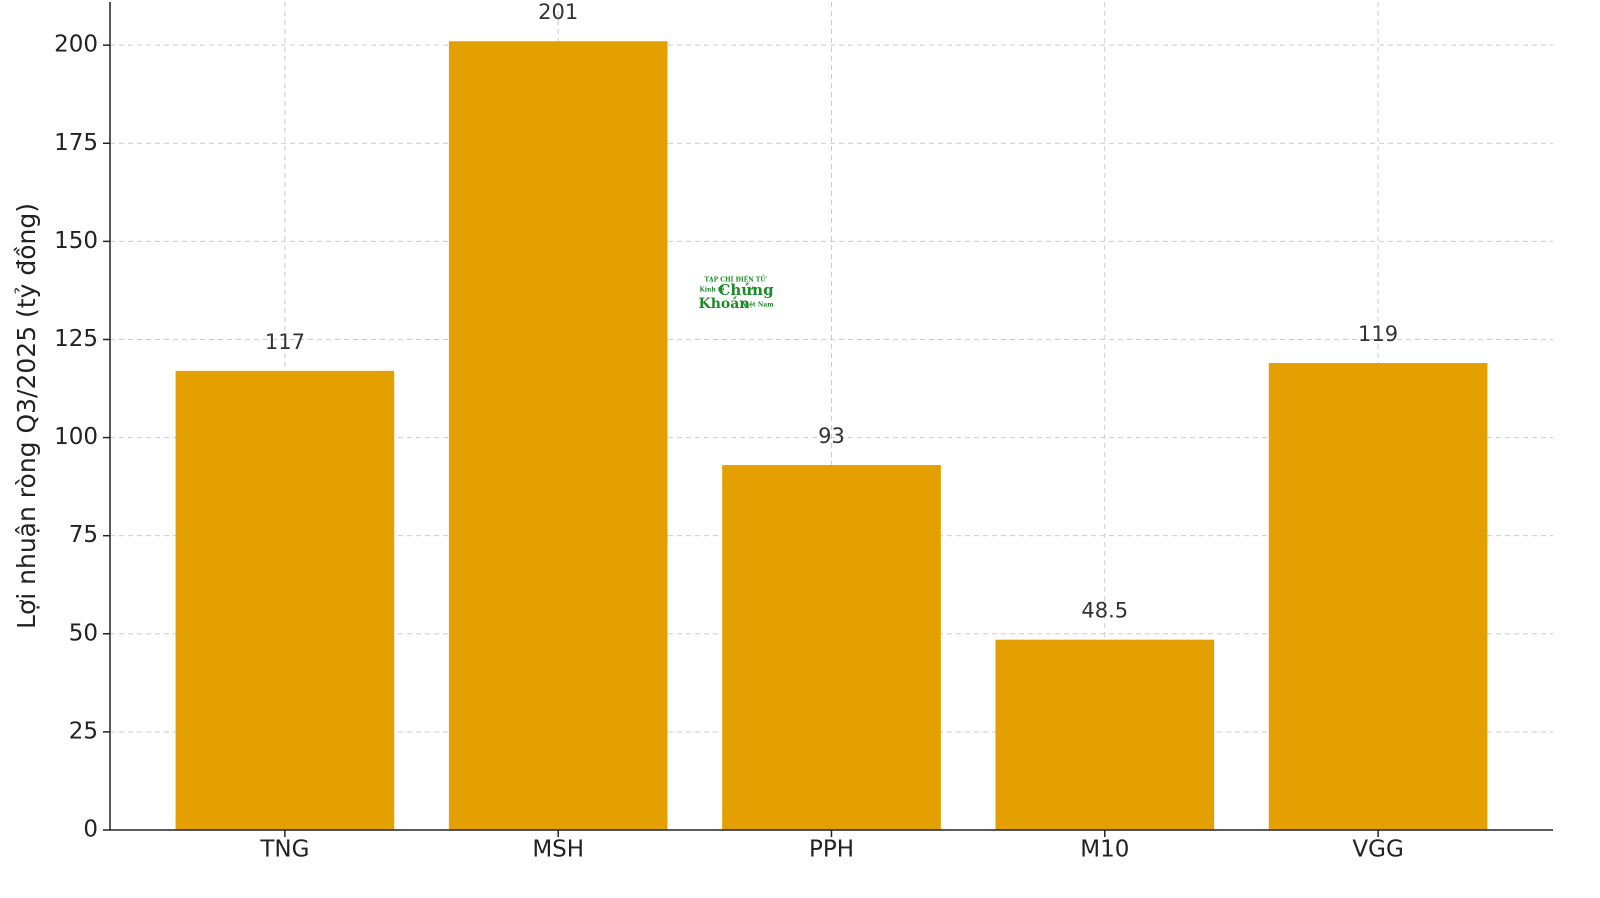 The width and height of the screenshot is (1600, 898). I want to click on watermark-text: Chứng, so click(746, 290).